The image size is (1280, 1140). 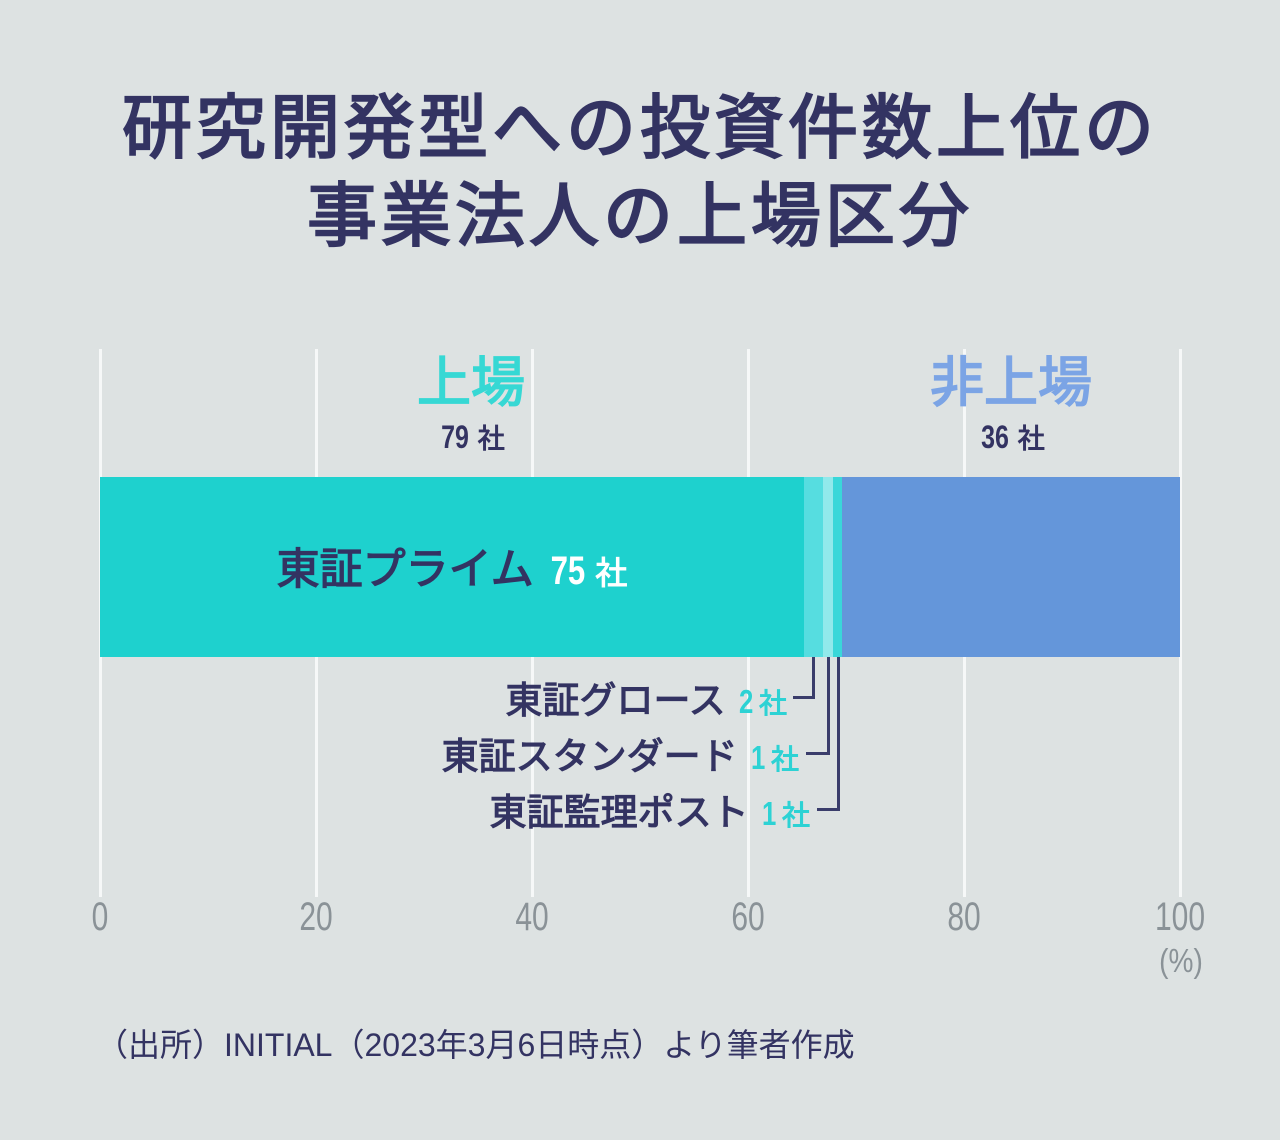 What do you see at coordinates (491, 439) in the screenshot?
I see `legend-listed-count-unit: 社` at bounding box center [491, 439].